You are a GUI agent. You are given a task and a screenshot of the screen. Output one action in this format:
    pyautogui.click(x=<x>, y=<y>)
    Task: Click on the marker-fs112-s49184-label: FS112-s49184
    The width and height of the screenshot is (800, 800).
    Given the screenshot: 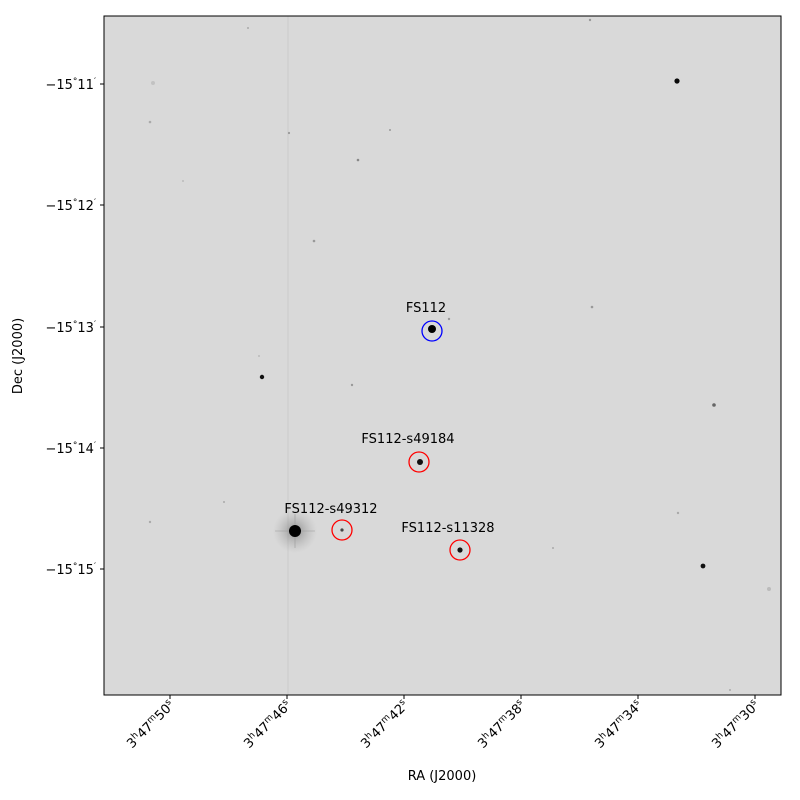 What is the action you would take?
    pyautogui.click(x=407, y=439)
    